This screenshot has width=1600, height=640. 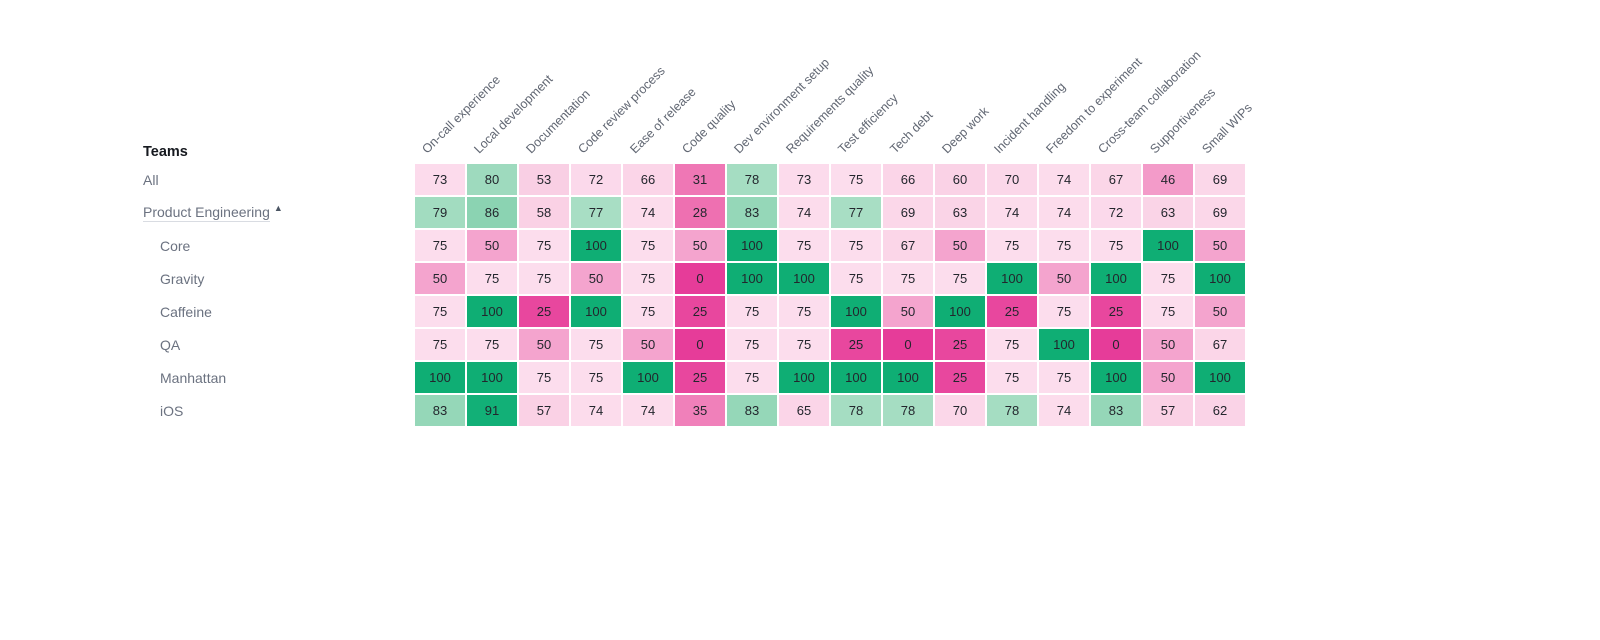 I want to click on heatmap-cell-manhattan-documentation: 75, so click(x=544, y=377).